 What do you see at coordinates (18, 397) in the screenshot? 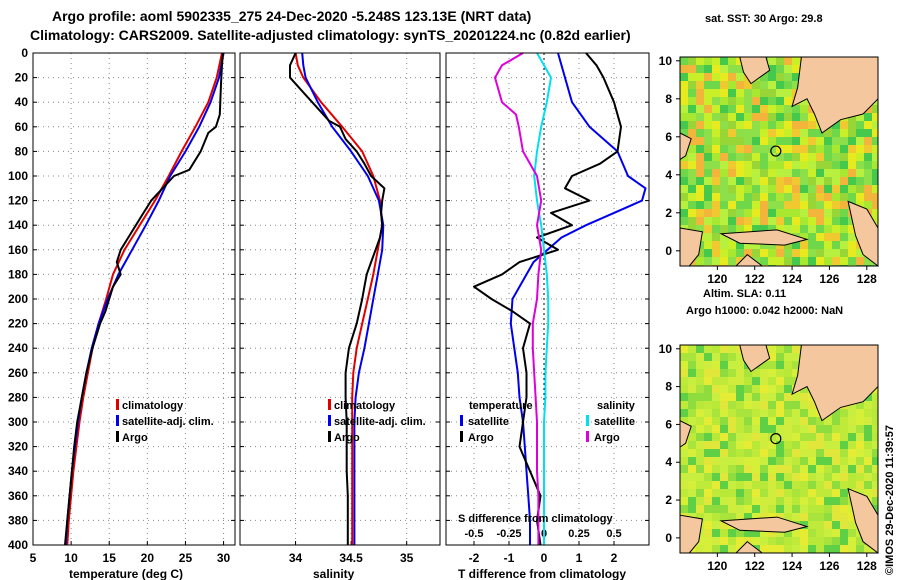
I see `ytick-label: 280` at bounding box center [18, 397].